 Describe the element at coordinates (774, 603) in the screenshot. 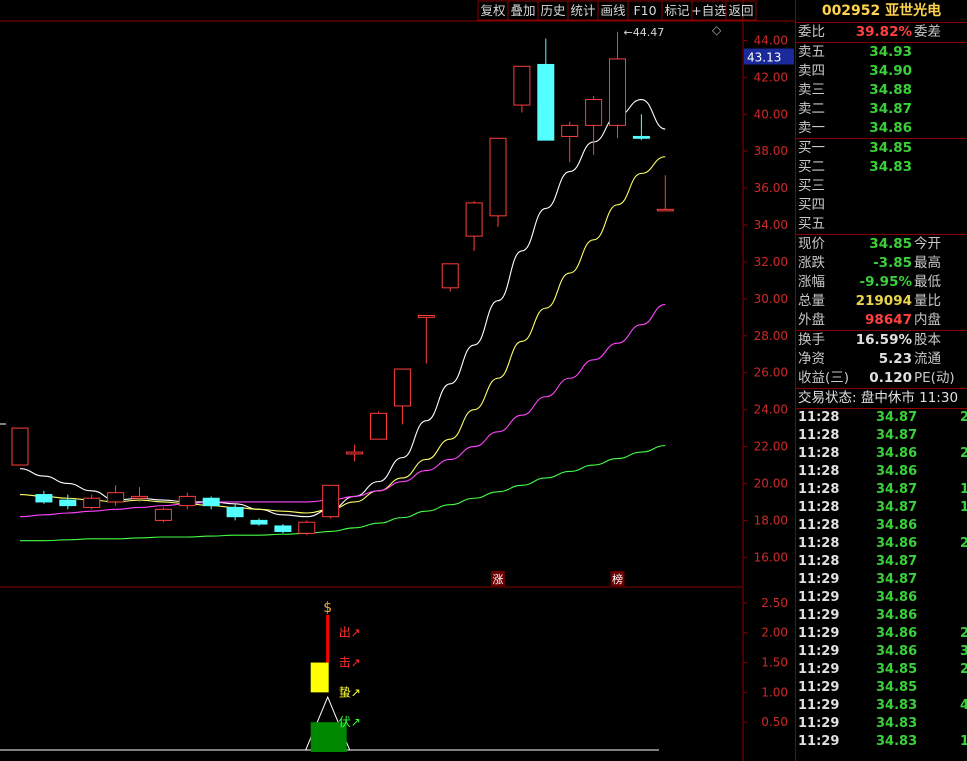

I see `sub-tick-label: 2.50` at that location.